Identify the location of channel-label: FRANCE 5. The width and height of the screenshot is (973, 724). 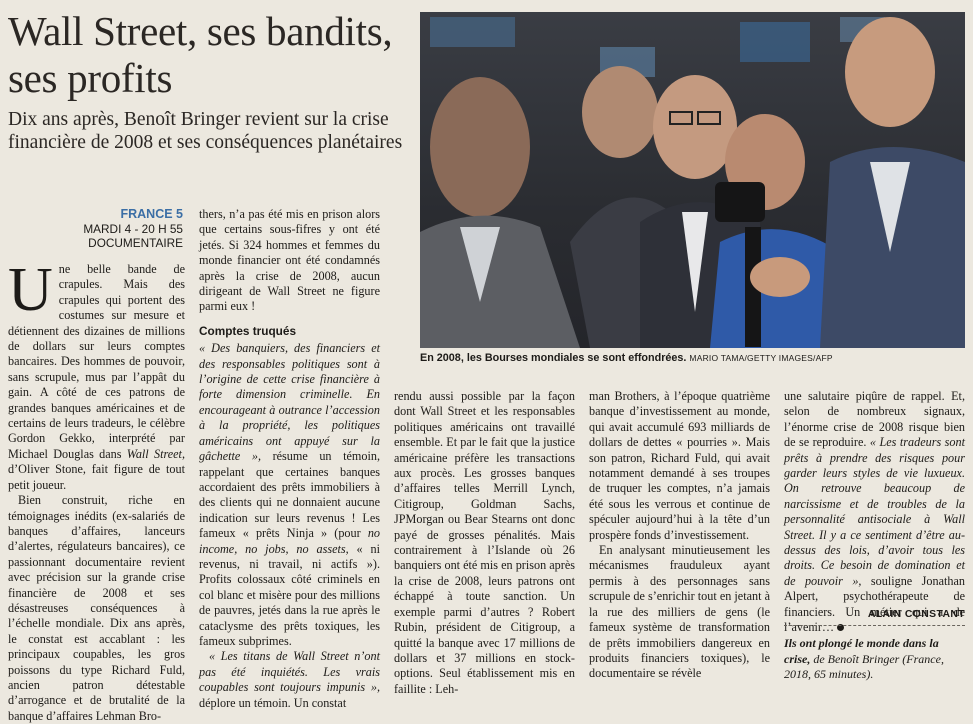
(151, 214).